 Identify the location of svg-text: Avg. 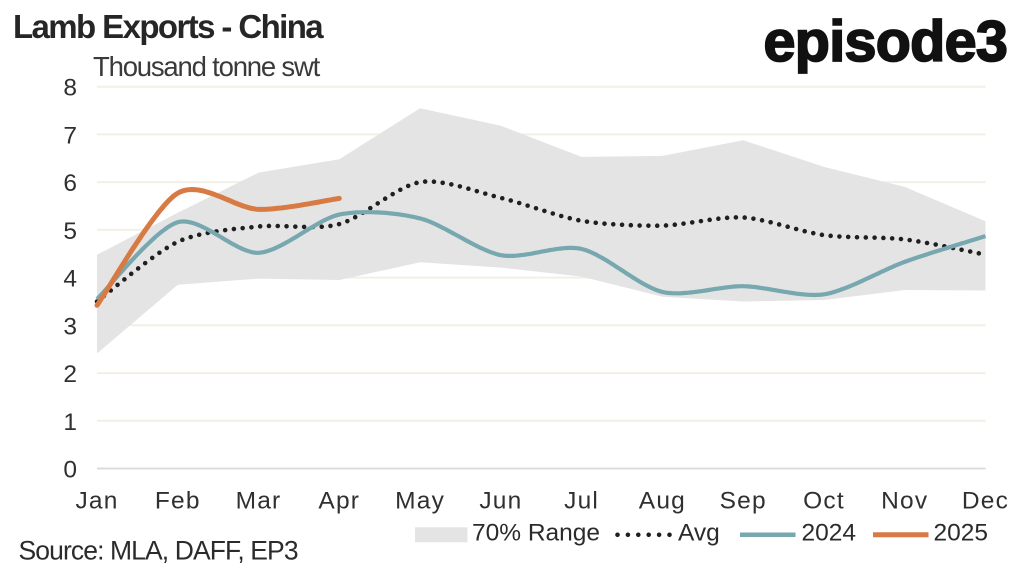
(699, 533).